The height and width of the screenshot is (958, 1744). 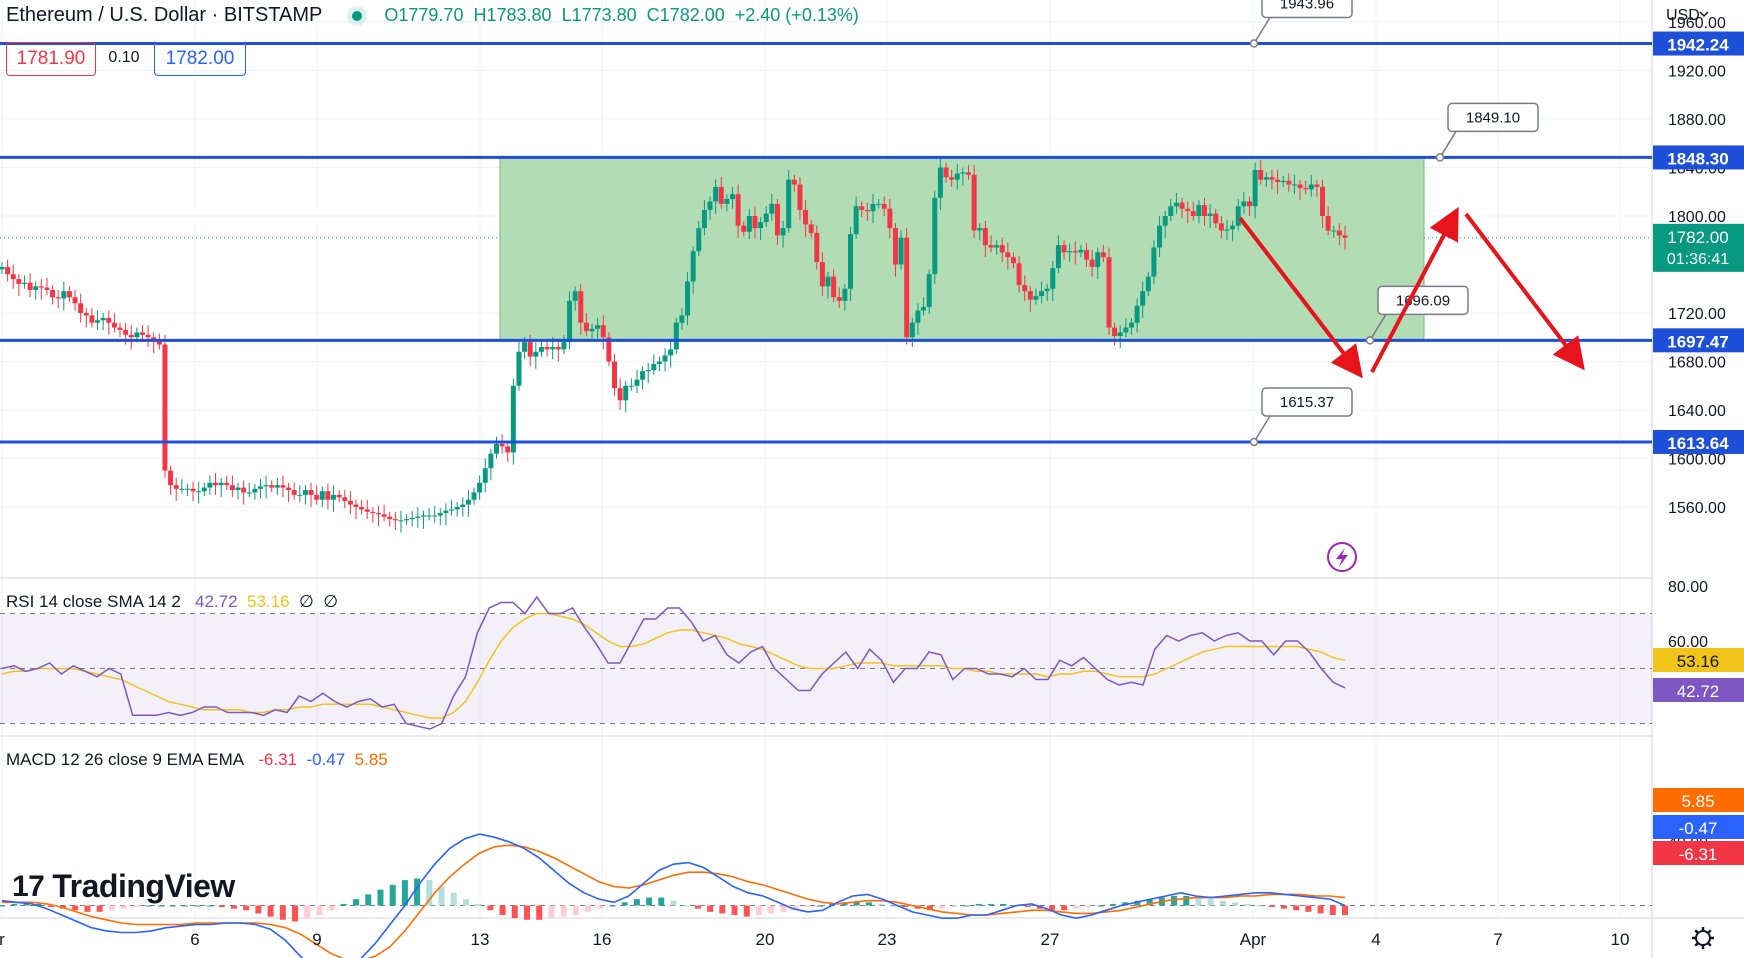 I want to click on rsi-legend: RSI 14 close SMA 14 2 42.72 53.16 ∅ ∅, so click(x=172, y=602).